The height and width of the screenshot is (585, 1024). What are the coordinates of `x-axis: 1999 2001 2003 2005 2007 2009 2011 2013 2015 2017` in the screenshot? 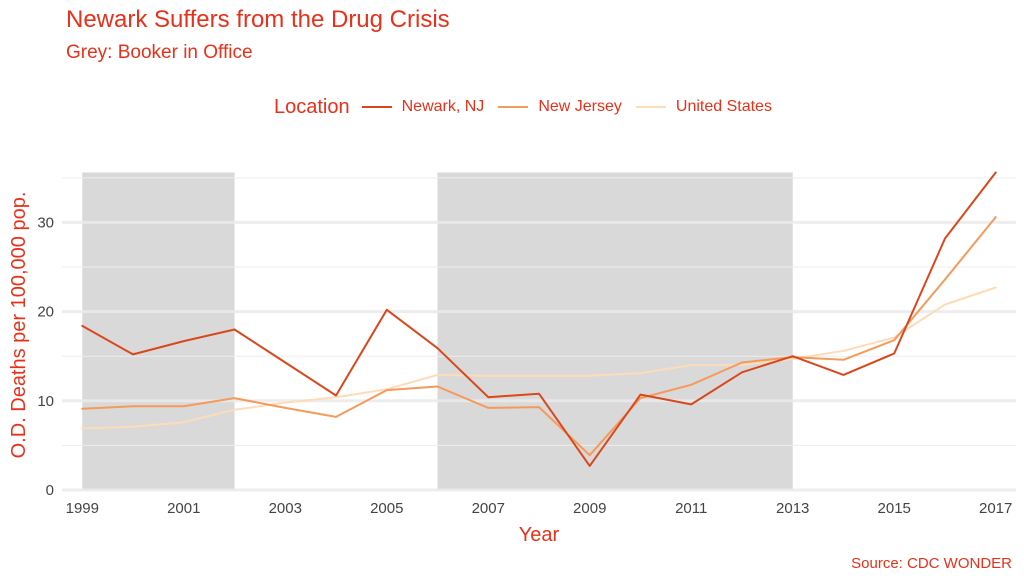 It's located at (539, 508).